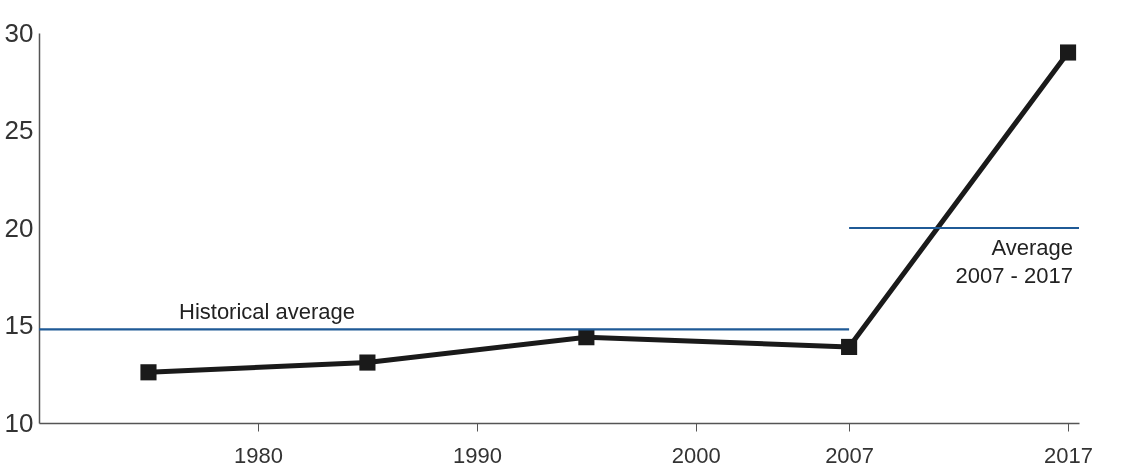 This screenshot has width=1132, height=469. Describe the element at coordinates (1014, 261) in the screenshot. I see `series-label: Average 2007 - 2017` at that location.